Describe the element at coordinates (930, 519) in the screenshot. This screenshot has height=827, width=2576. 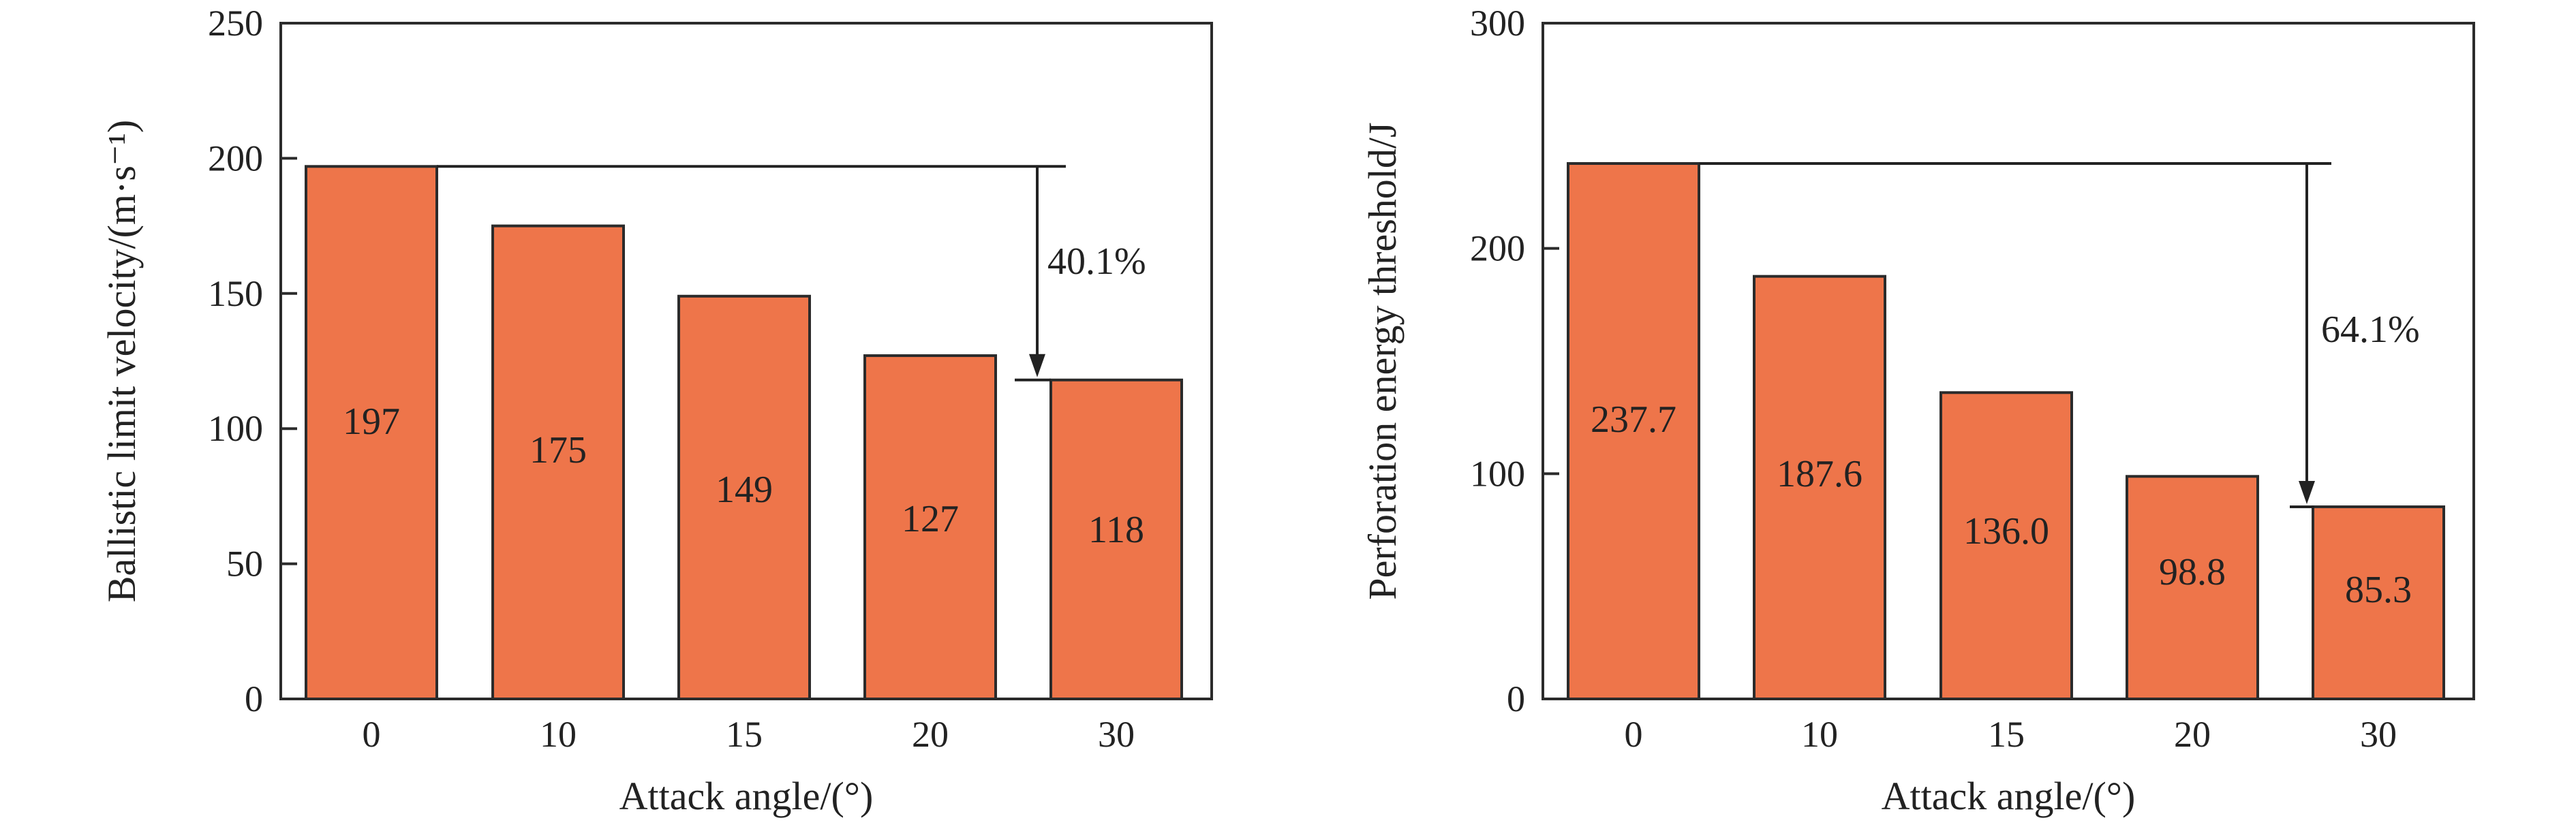
I see `bar-value-label: 127` at that location.